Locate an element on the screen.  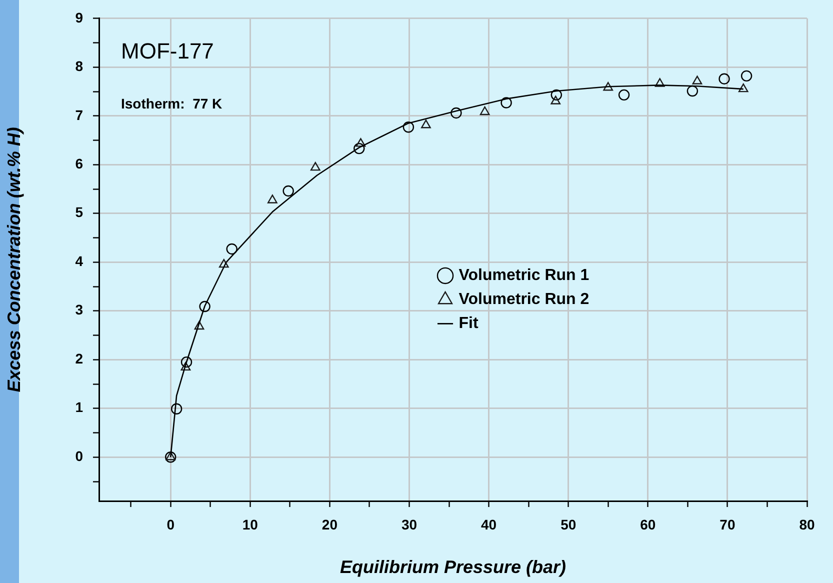
y-tick-label: 9 is located at coordinates (79, 17).